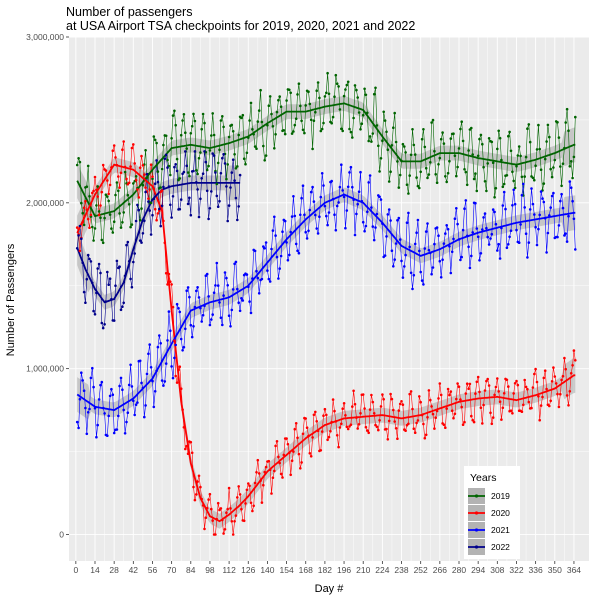  What do you see at coordinates (500, 547) in the screenshot?
I see `legend-label-2022: 2022` at bounding box center [500, 547].